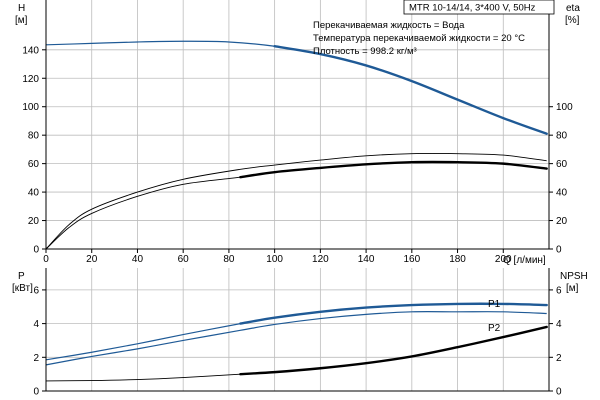 The width and height of the screenshot is (600, 400). Describe the element at coordinates (21, 20) in the screenshot. I see `top-left-axis-unit: [м]` at that location.